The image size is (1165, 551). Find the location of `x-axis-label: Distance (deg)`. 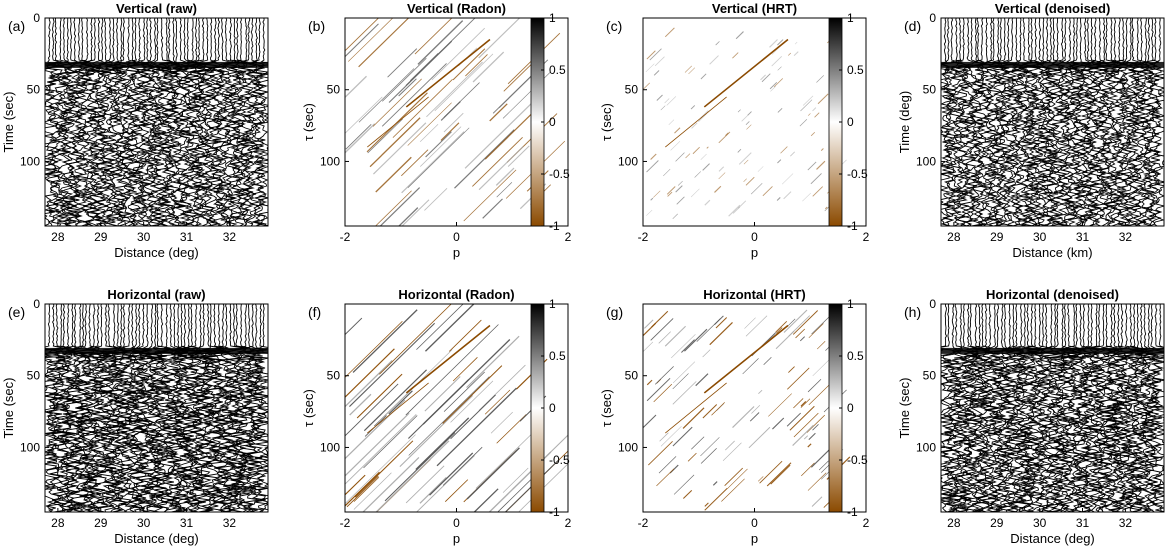

x-axis-label: Distance (deg) is located at coordinates (156, 252).